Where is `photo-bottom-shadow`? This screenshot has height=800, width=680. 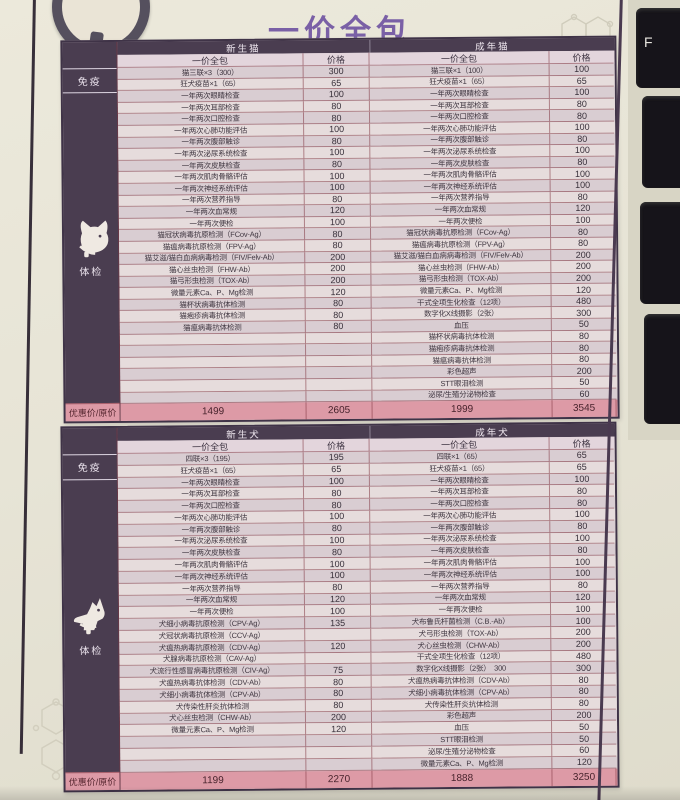 photo-bottom-shadow is located at coordinates (340, 793).